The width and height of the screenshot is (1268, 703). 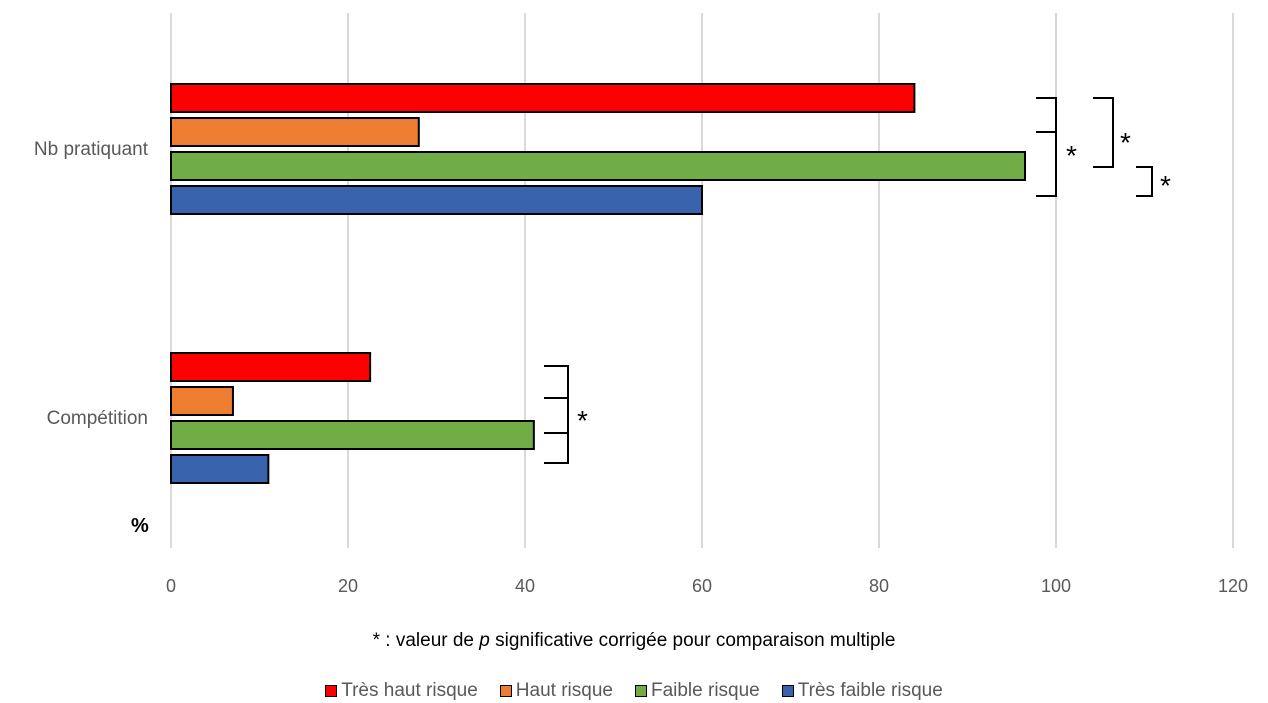 I want to click on x-tick-label: 100, so click(x=1056, y=586).